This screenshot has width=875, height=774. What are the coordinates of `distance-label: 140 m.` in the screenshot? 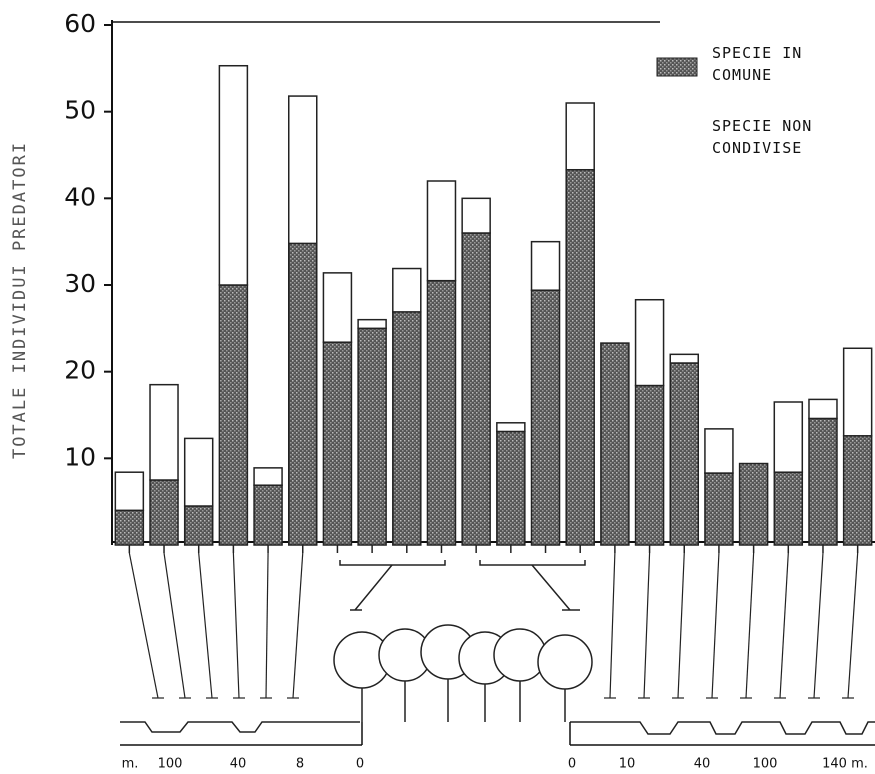 It's located at (845, 764).